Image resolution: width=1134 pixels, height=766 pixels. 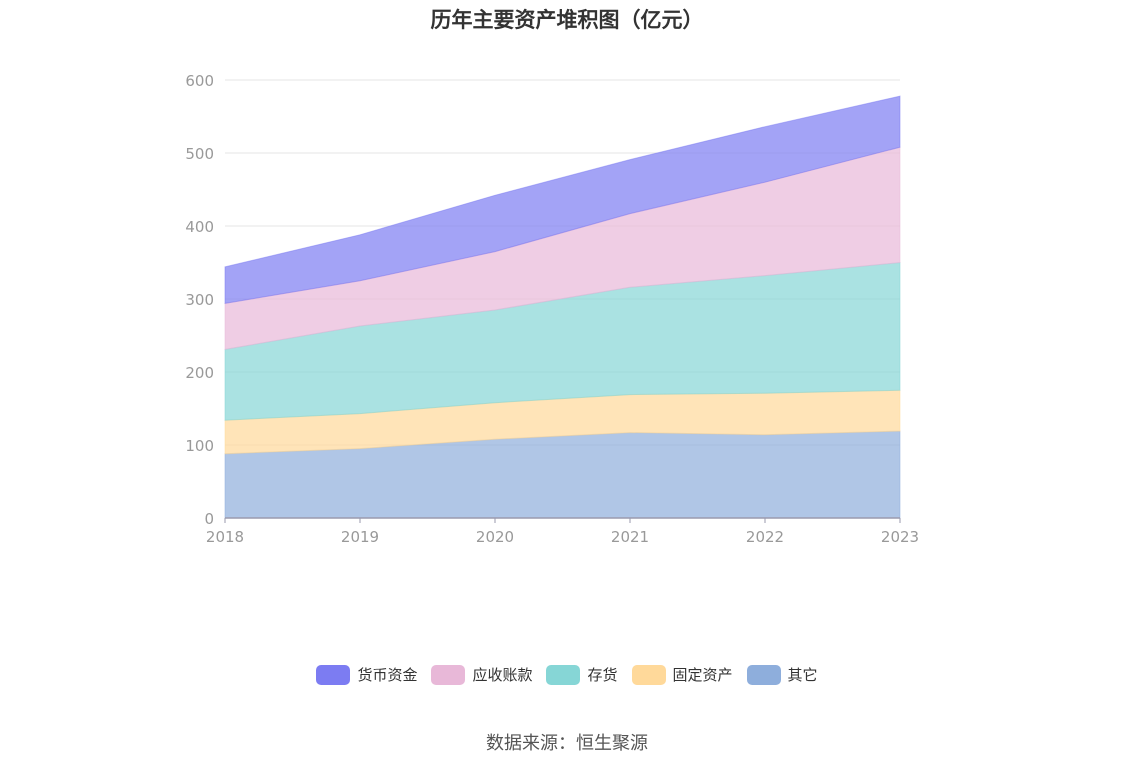 I want to click on chart-title: 历年主要资产堆积图（亿元）, so click(x=567, y=20).